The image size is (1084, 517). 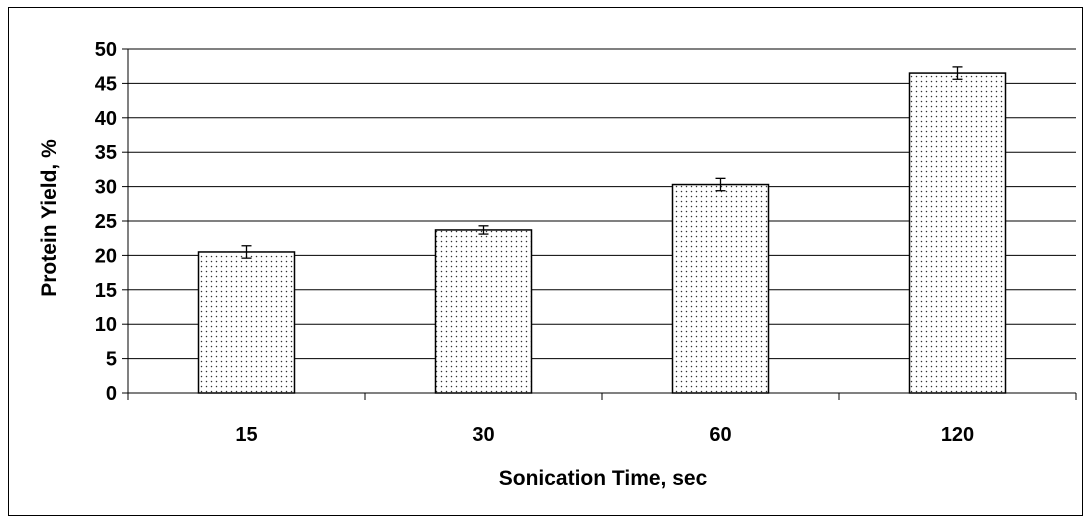 I want to click on y-tick-label: 50, so click(x=106, y=50).